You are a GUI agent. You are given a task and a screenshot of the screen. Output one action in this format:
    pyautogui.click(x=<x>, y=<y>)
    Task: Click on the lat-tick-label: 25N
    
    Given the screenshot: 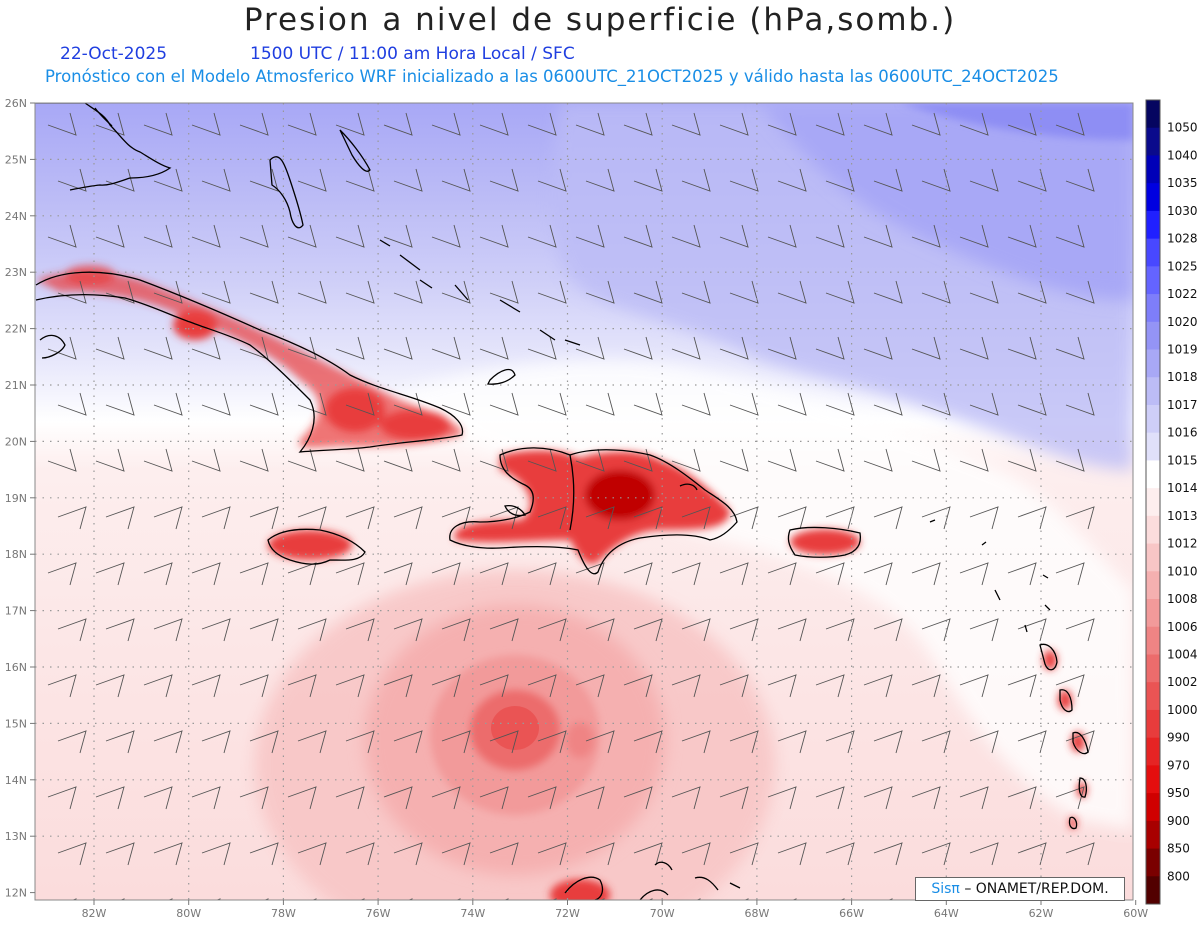 What is the action you would take?
    pyautogui.click(x=16, y=159)
    